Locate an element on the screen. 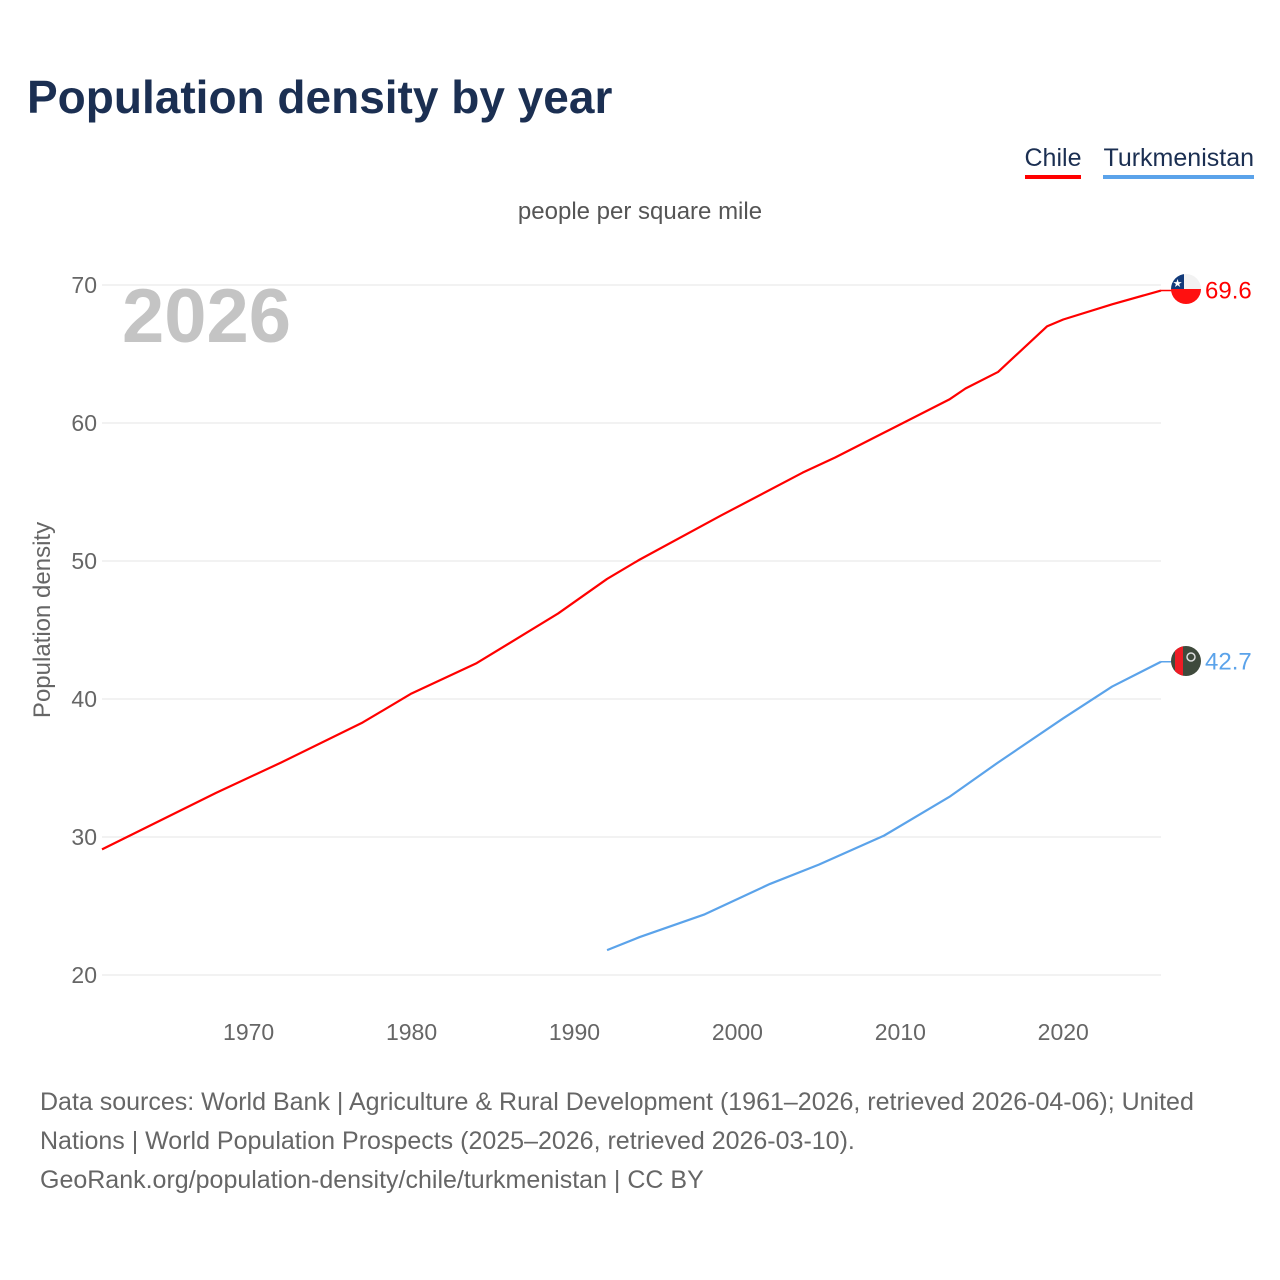 Image resolution: width=1280 pixels, height=1280 pixels. y-tick-label: 50 is located at coordinates (84, 561).